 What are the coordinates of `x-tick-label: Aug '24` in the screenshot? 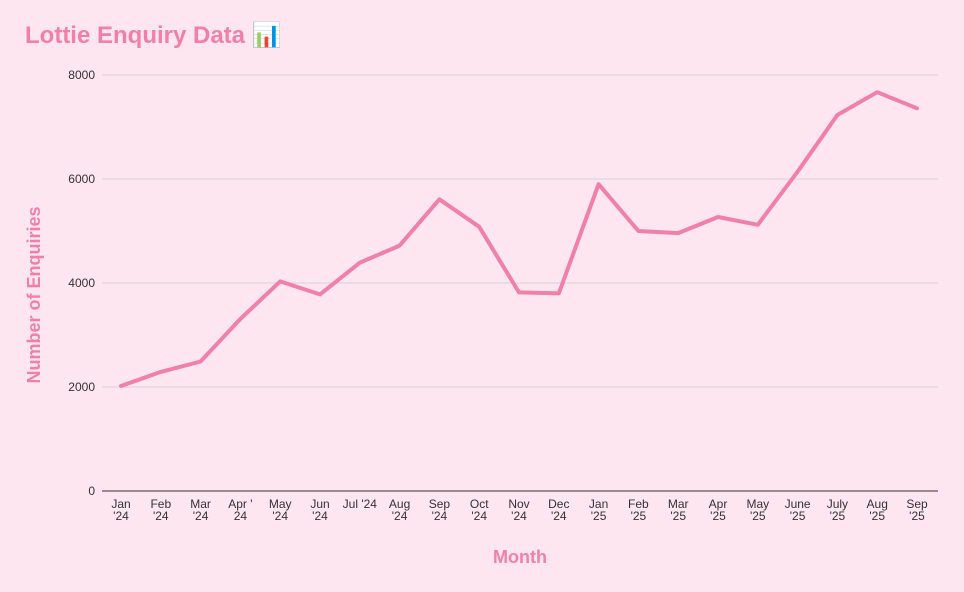 It's located at (399, 510).